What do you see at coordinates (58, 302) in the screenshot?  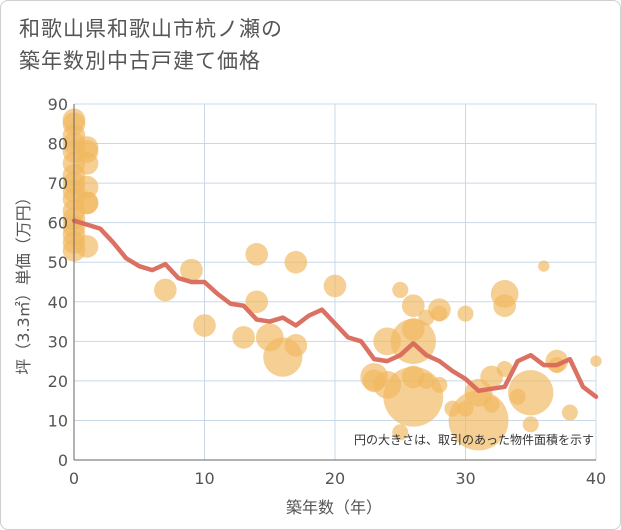 I see `y-tick-label: 40` at bounding box center [58, 302].